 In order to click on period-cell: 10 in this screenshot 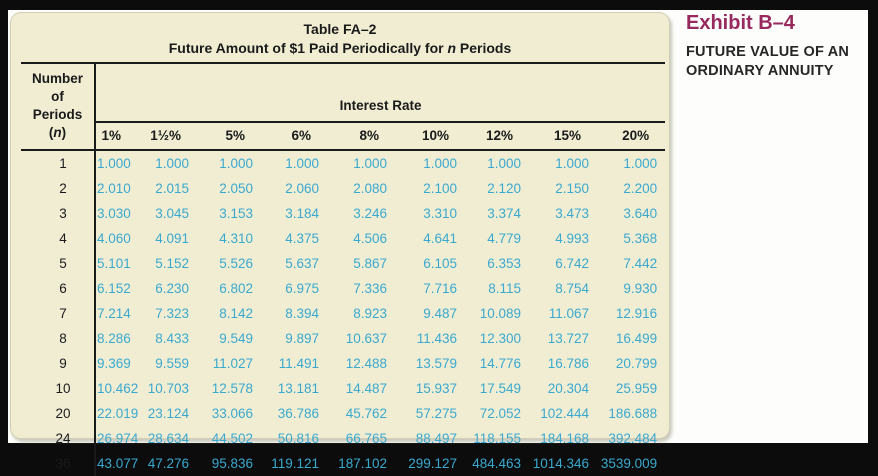, I will do `click(58, 388)`.